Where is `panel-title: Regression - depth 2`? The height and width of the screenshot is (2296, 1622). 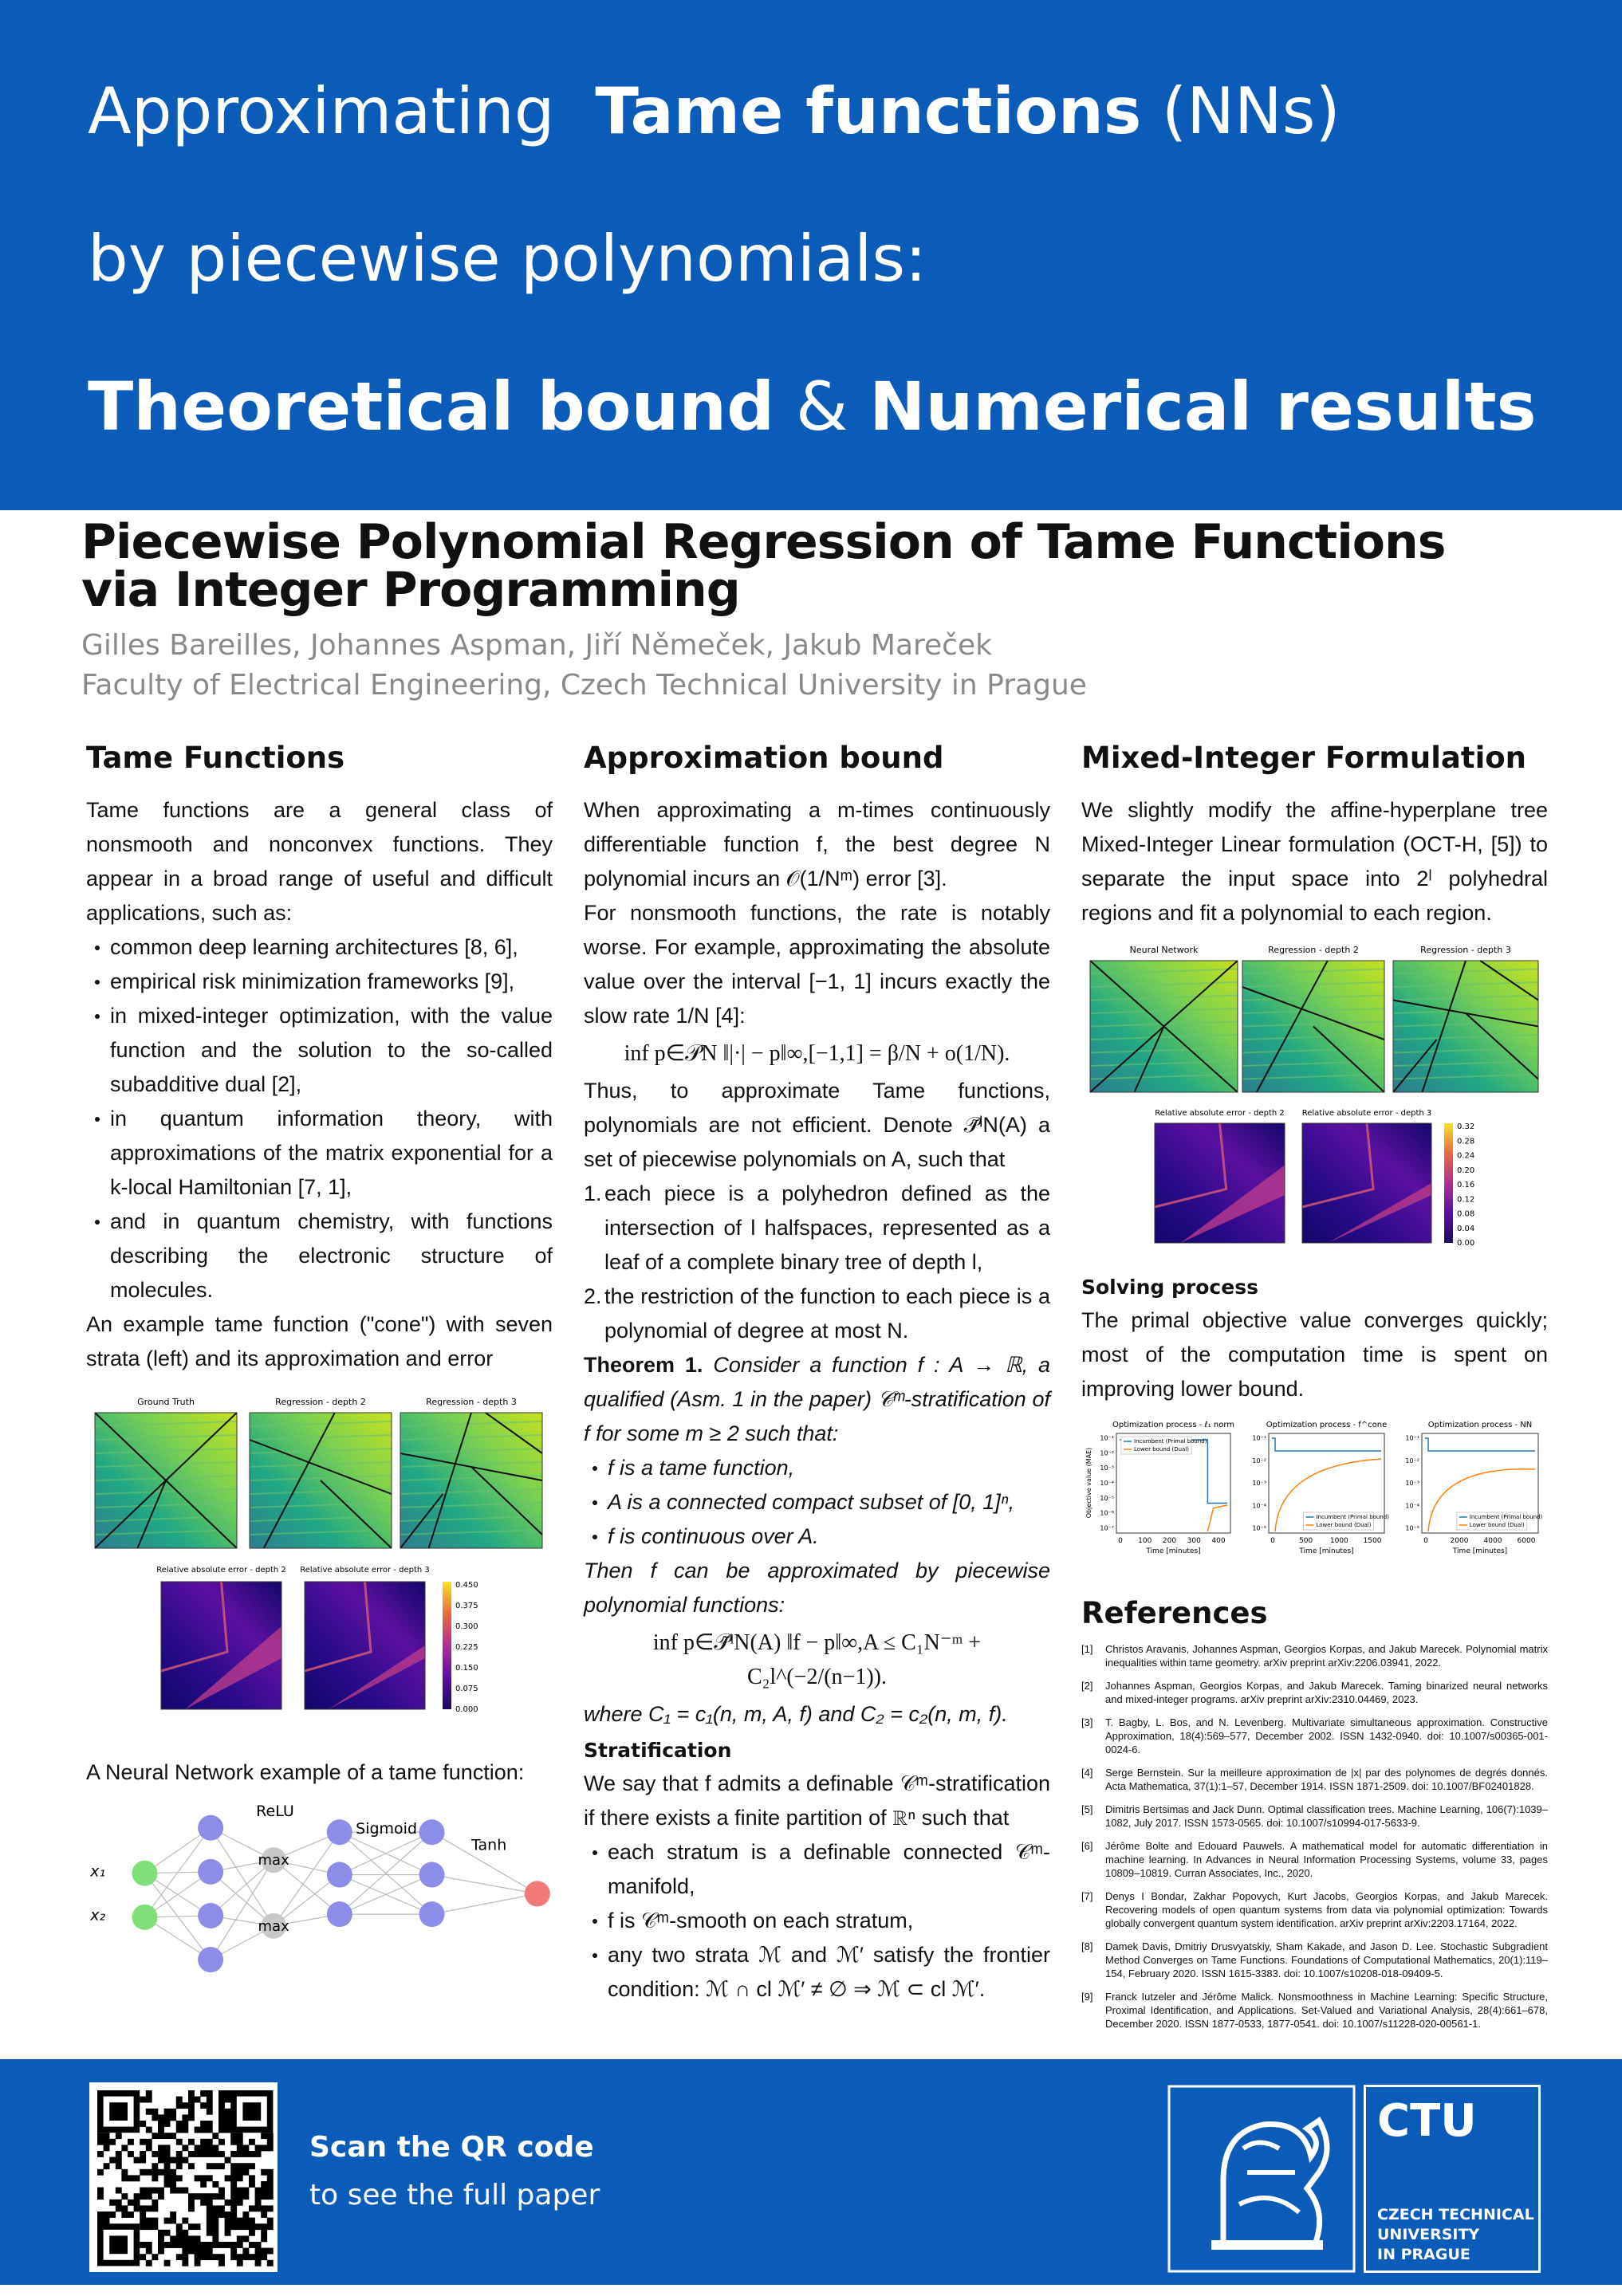
panel-title: Regression - depth 2 is located at coordinates (320, 1402).